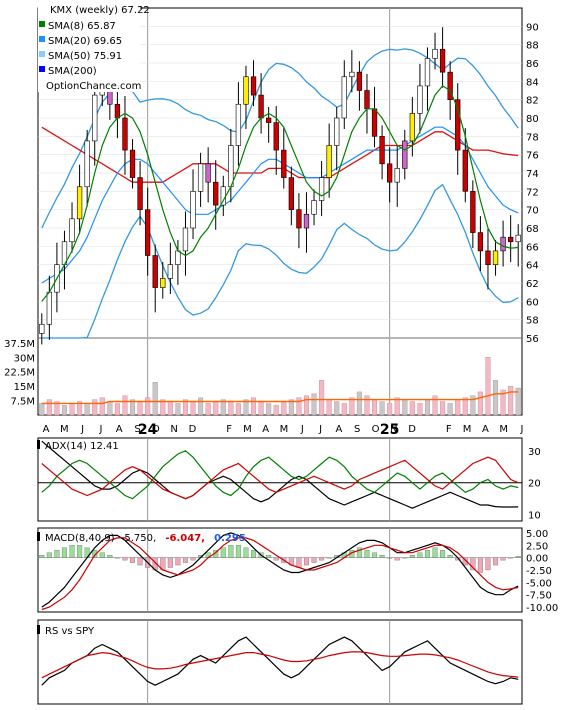  Describe the element at coordinates (532, 137) in the screenshot. I see `price-tick-label: 78` at that location.